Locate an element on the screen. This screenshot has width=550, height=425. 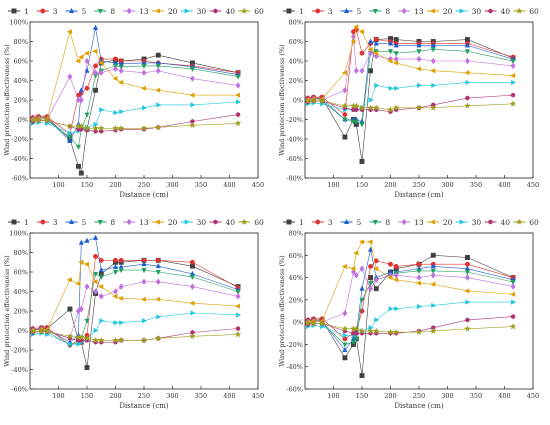
legend-item-60: 60 is located at coordinates (526, 11).